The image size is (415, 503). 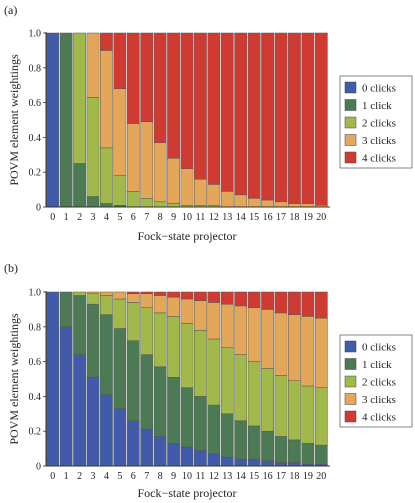 What do you see at coordinates (379, 383) in the screenshot?
I see `legend-entry: 2 clicks` at bounding box center [379, 383].